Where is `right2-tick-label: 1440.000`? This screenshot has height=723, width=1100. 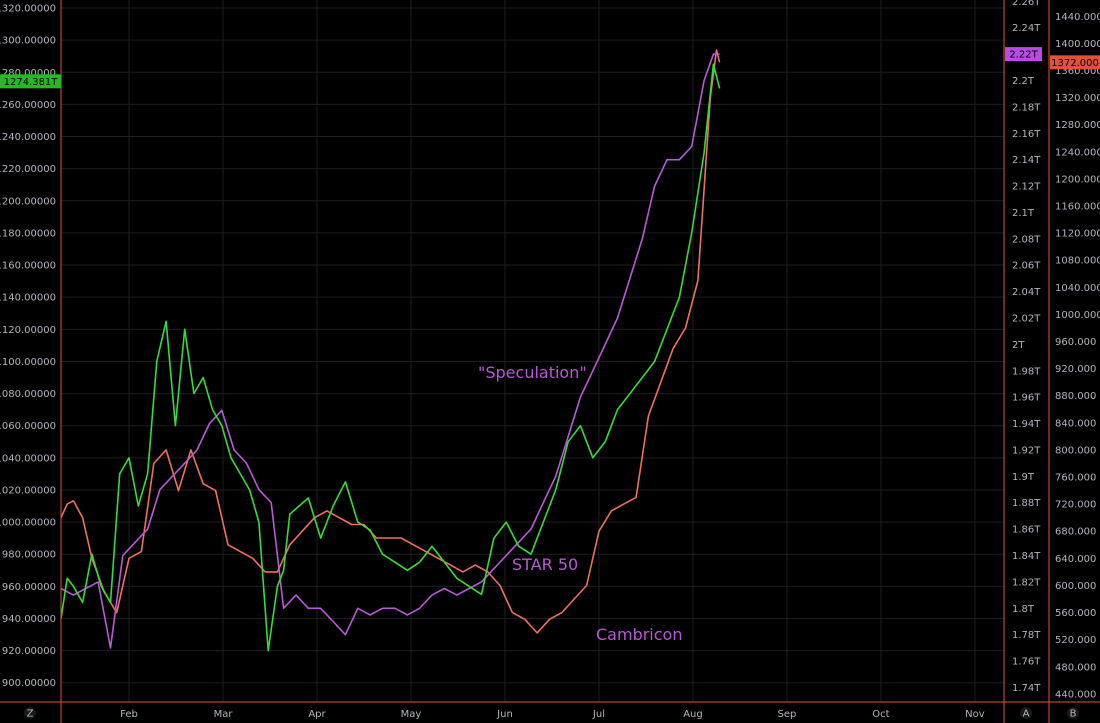
right2-tick-label: 1440.000 is located at coordinates (1077, 17).